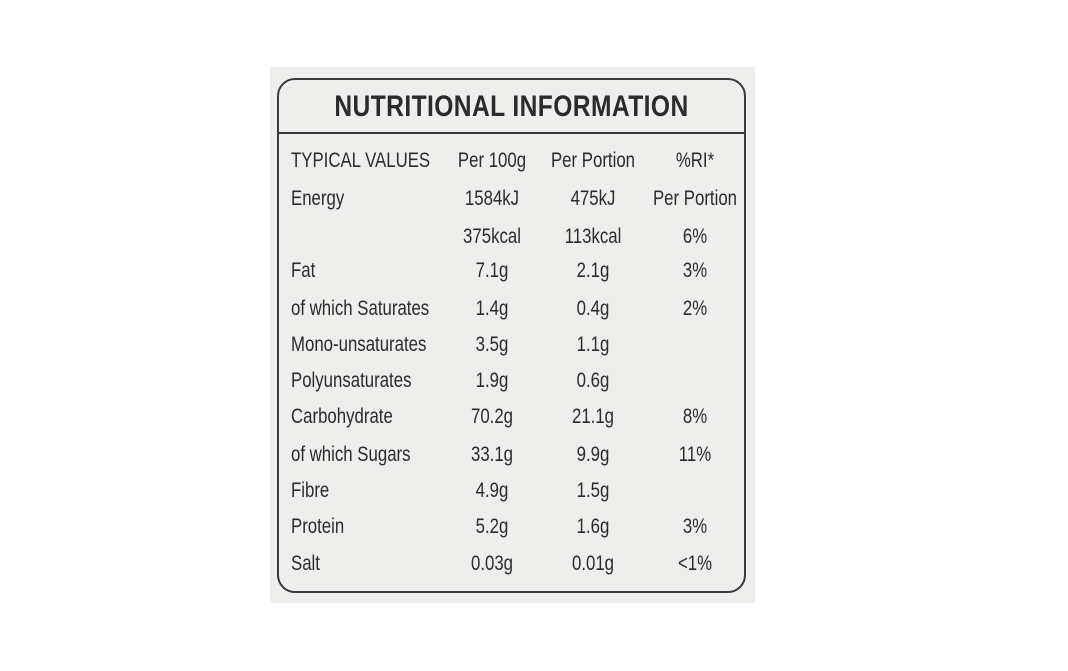 This screenshot has width=1068, height=671. What do you see at coordinates (492, 198) in the screenshot?
I see `table-cell: 1584kJ` at bounding box center [492, 198].